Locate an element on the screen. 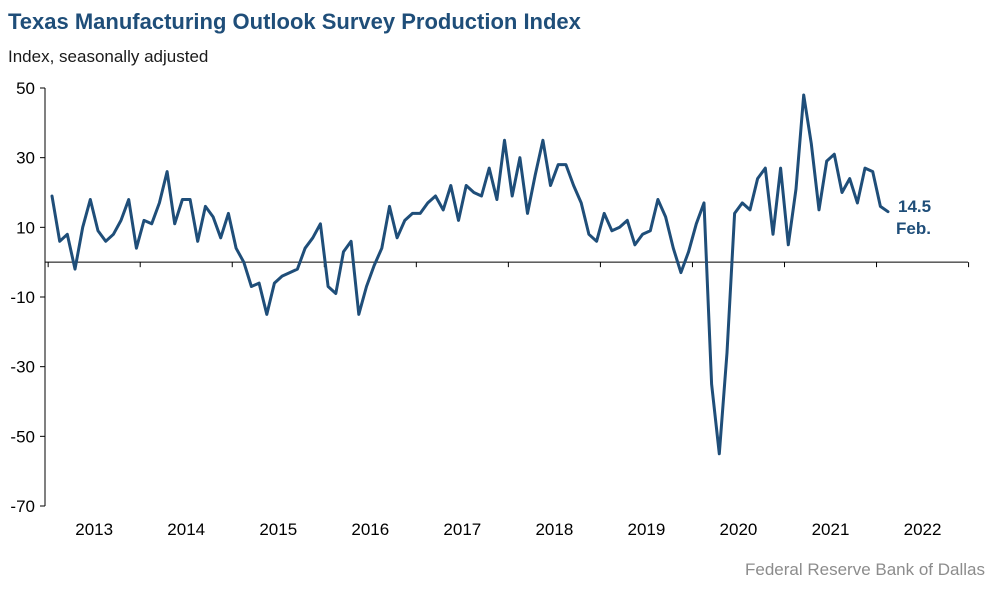 The image size is (999, 590). x-tick-label: 2019 is located at coordinates (647, 529).